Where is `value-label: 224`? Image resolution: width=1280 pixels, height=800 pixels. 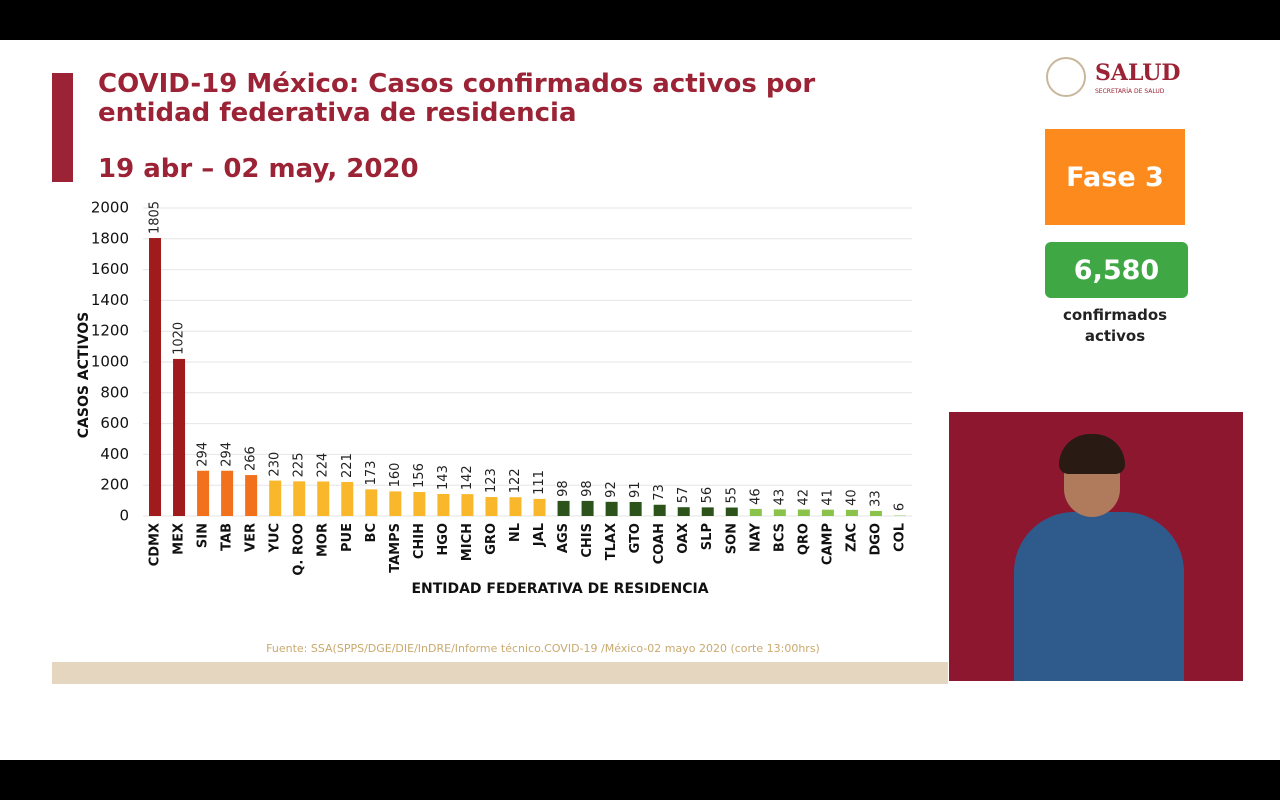 value-label: 224 is located at coordinates (323, 465).